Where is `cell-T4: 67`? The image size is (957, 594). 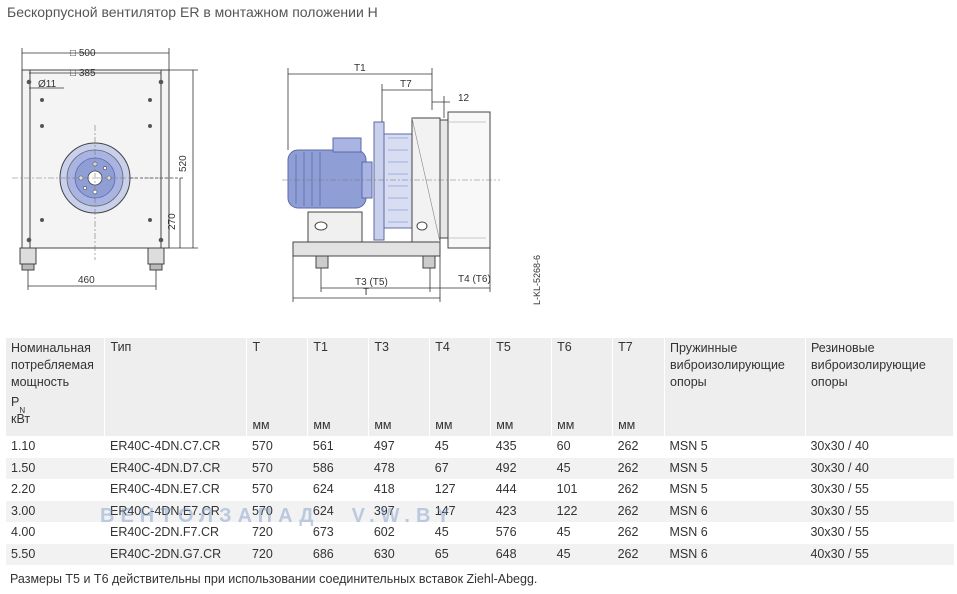
cell-T4: 67 is located at coordinates (460, 468).